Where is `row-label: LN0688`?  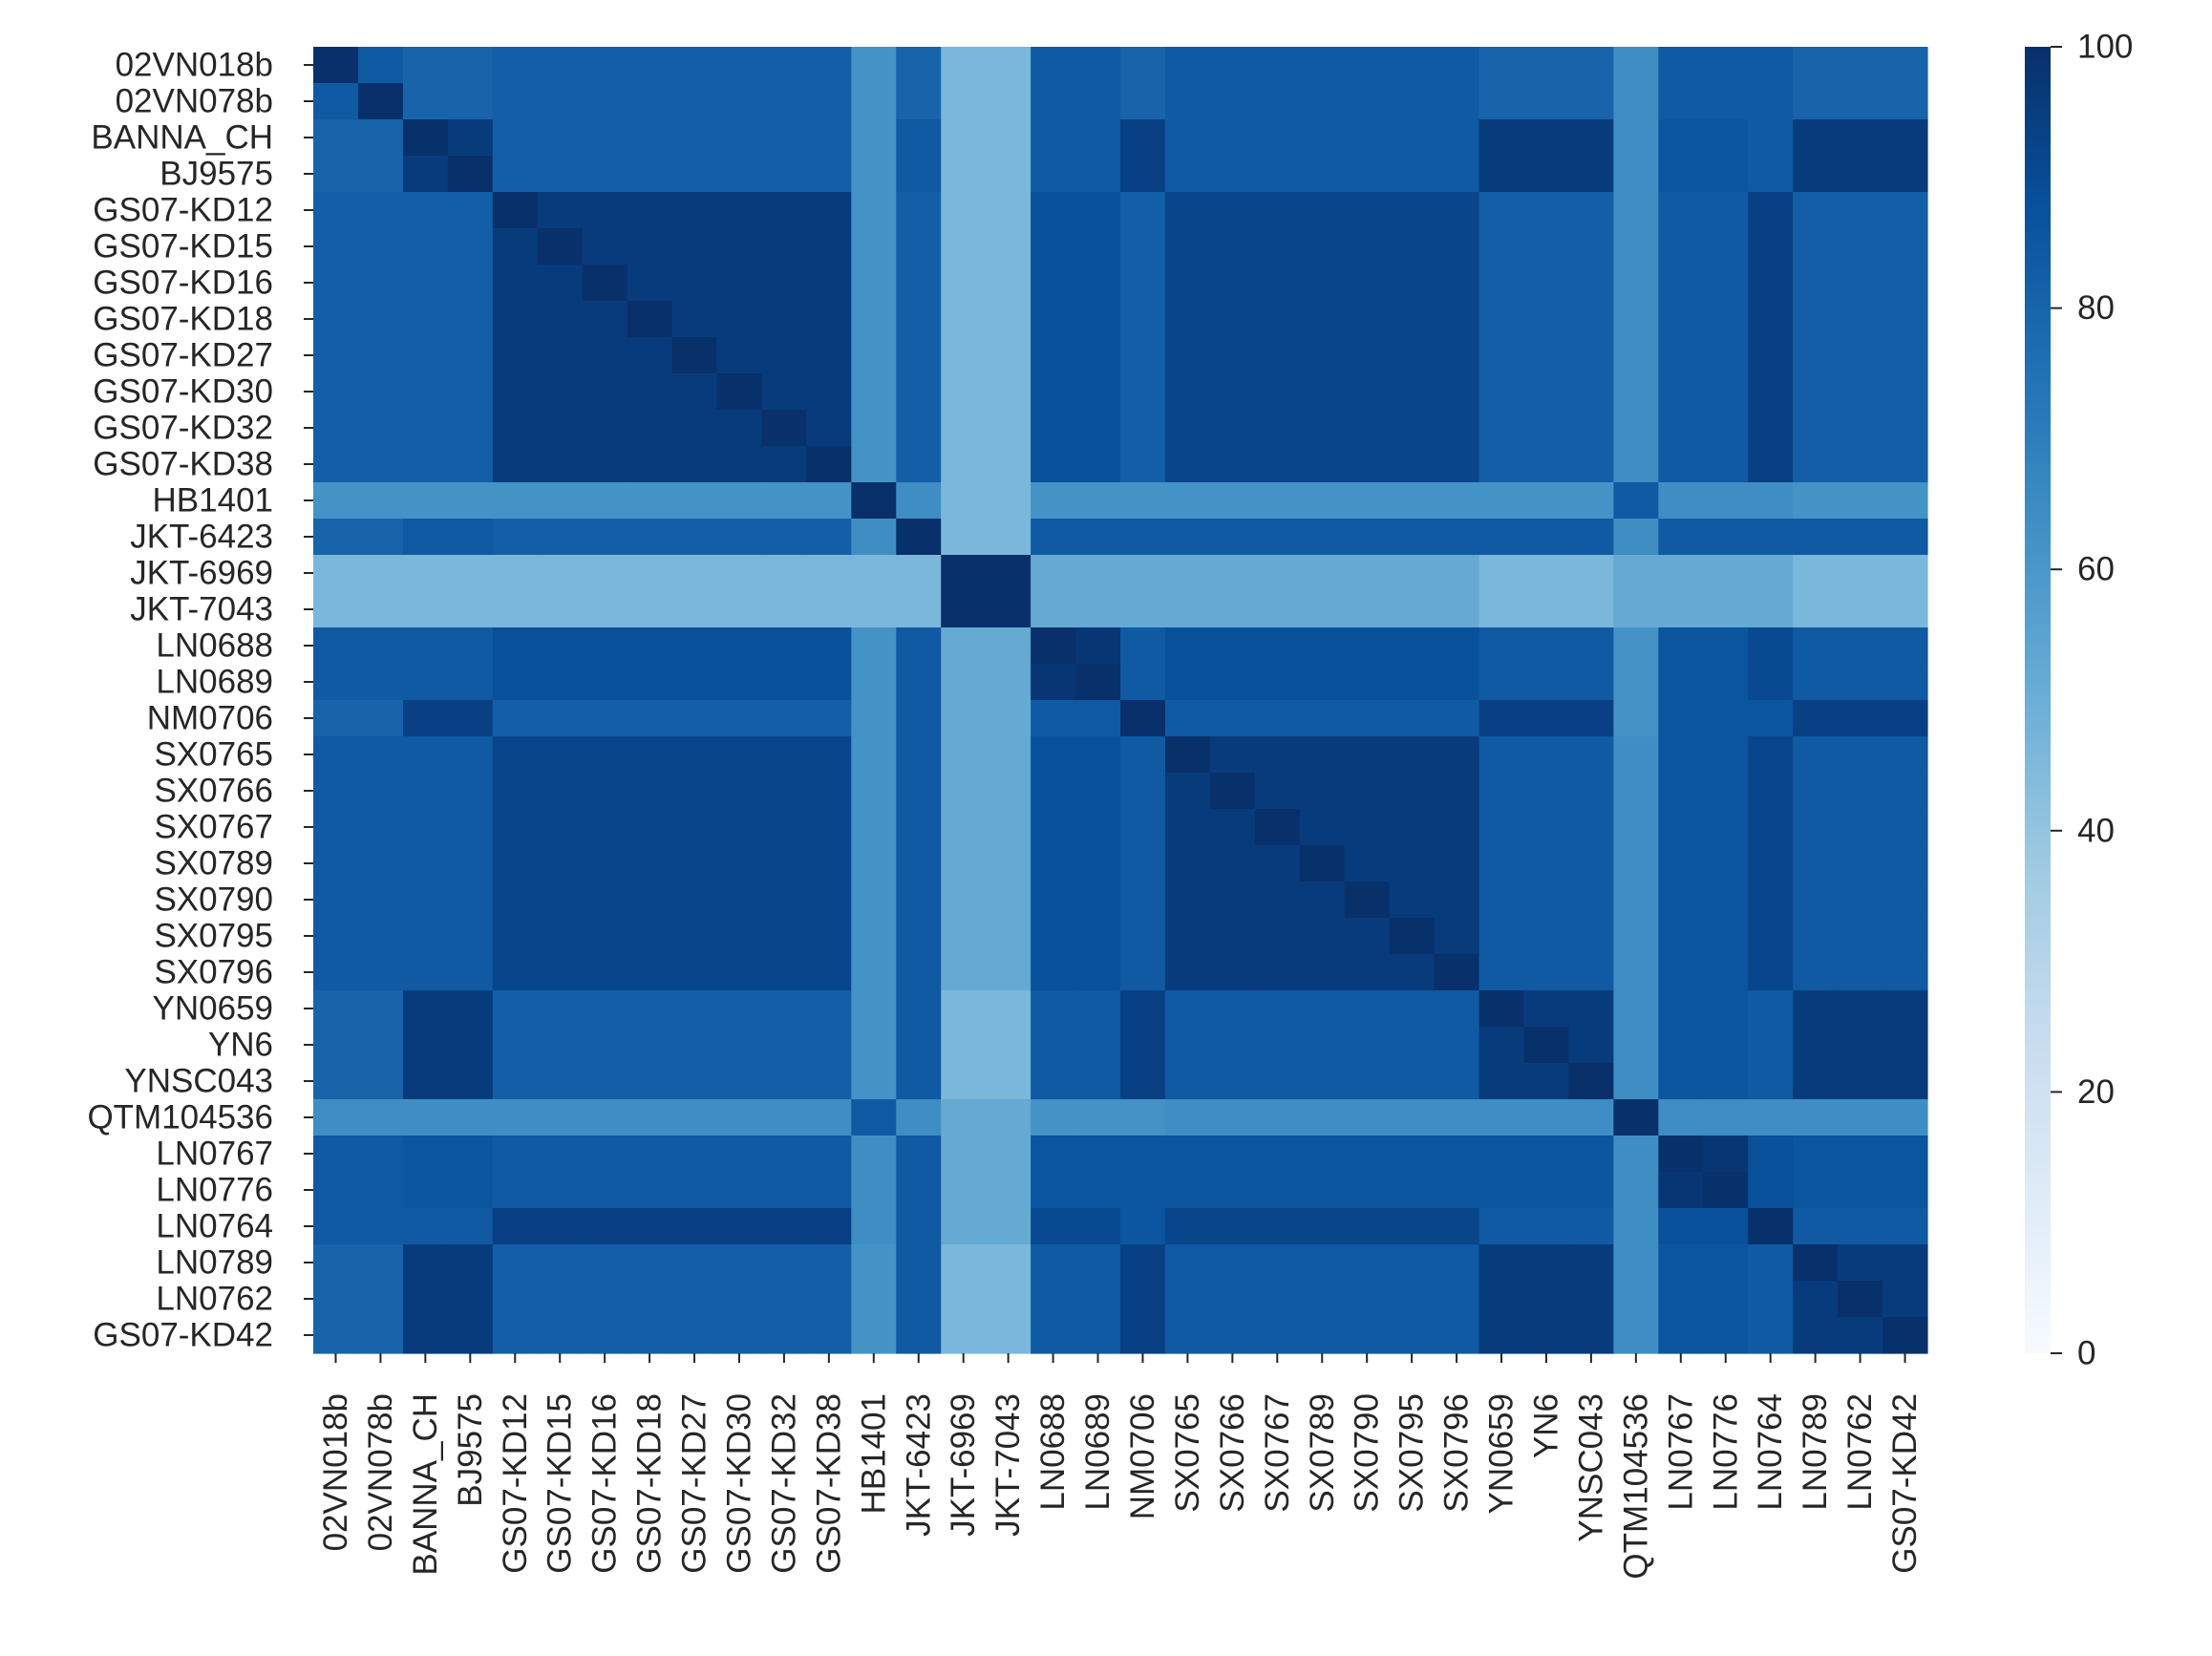 row-label: LN0688 is located at coordinates (214, 646).